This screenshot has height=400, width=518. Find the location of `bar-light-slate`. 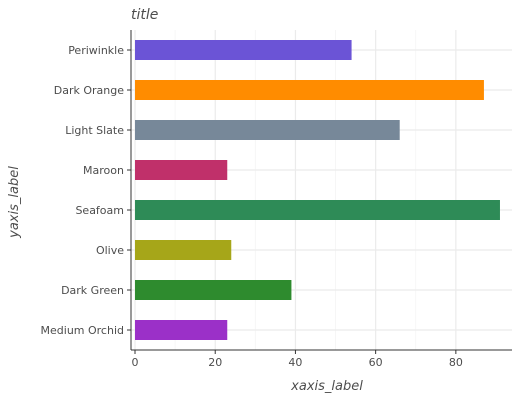

bar-light-slate is located at coordinates (267, 130).